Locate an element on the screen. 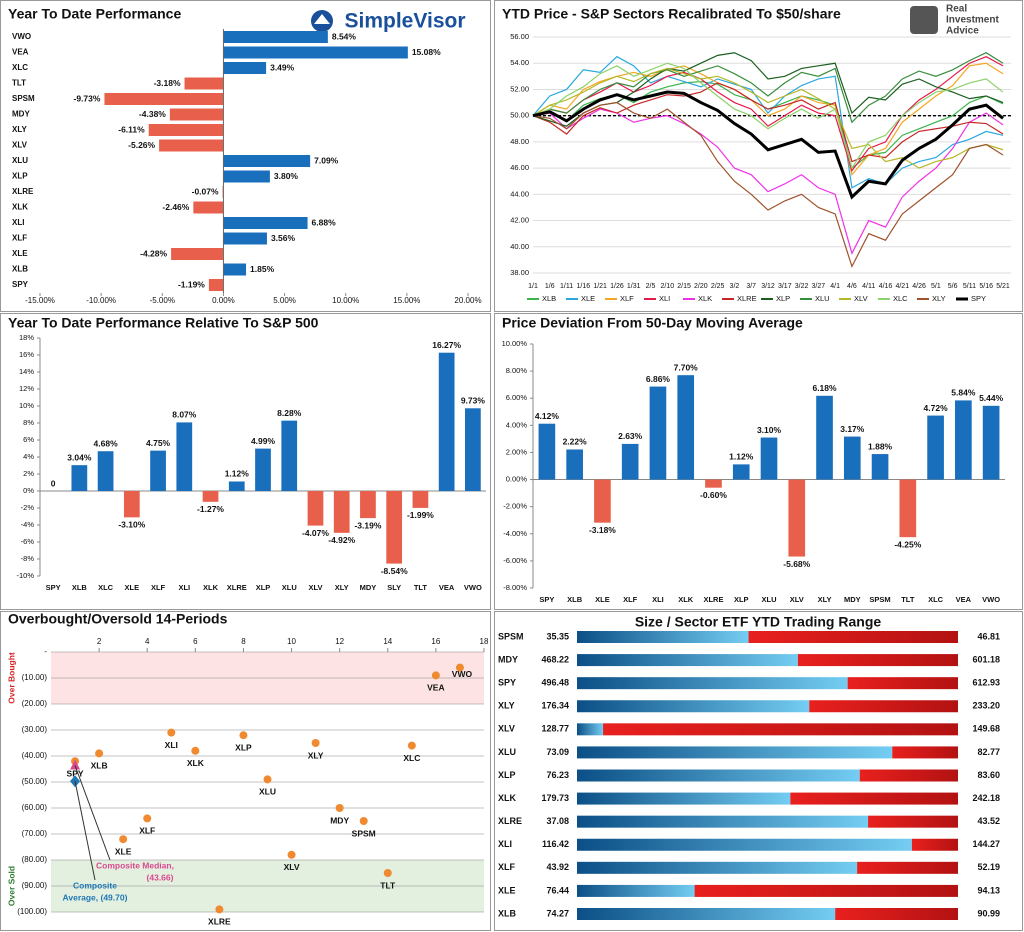 This screenshot has height=932, width=1024. y-tick-label: 44.00 is located at coordinates (519, 193).